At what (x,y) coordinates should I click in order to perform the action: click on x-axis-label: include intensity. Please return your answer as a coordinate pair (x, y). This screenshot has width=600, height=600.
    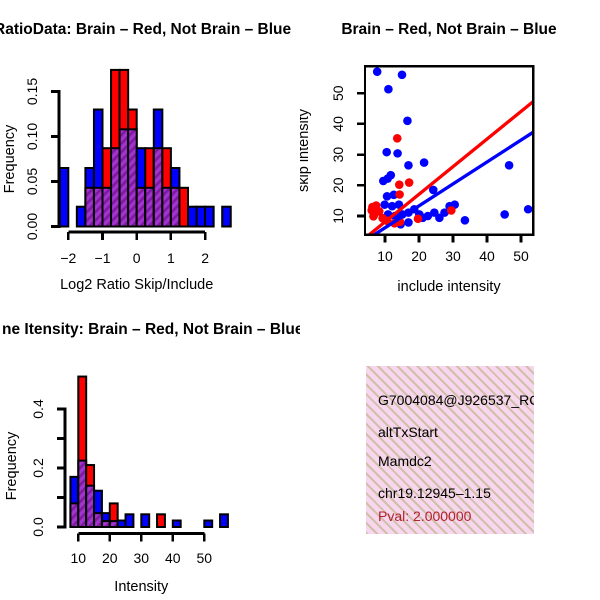
    Looking at the image, I should click on (449, 287).